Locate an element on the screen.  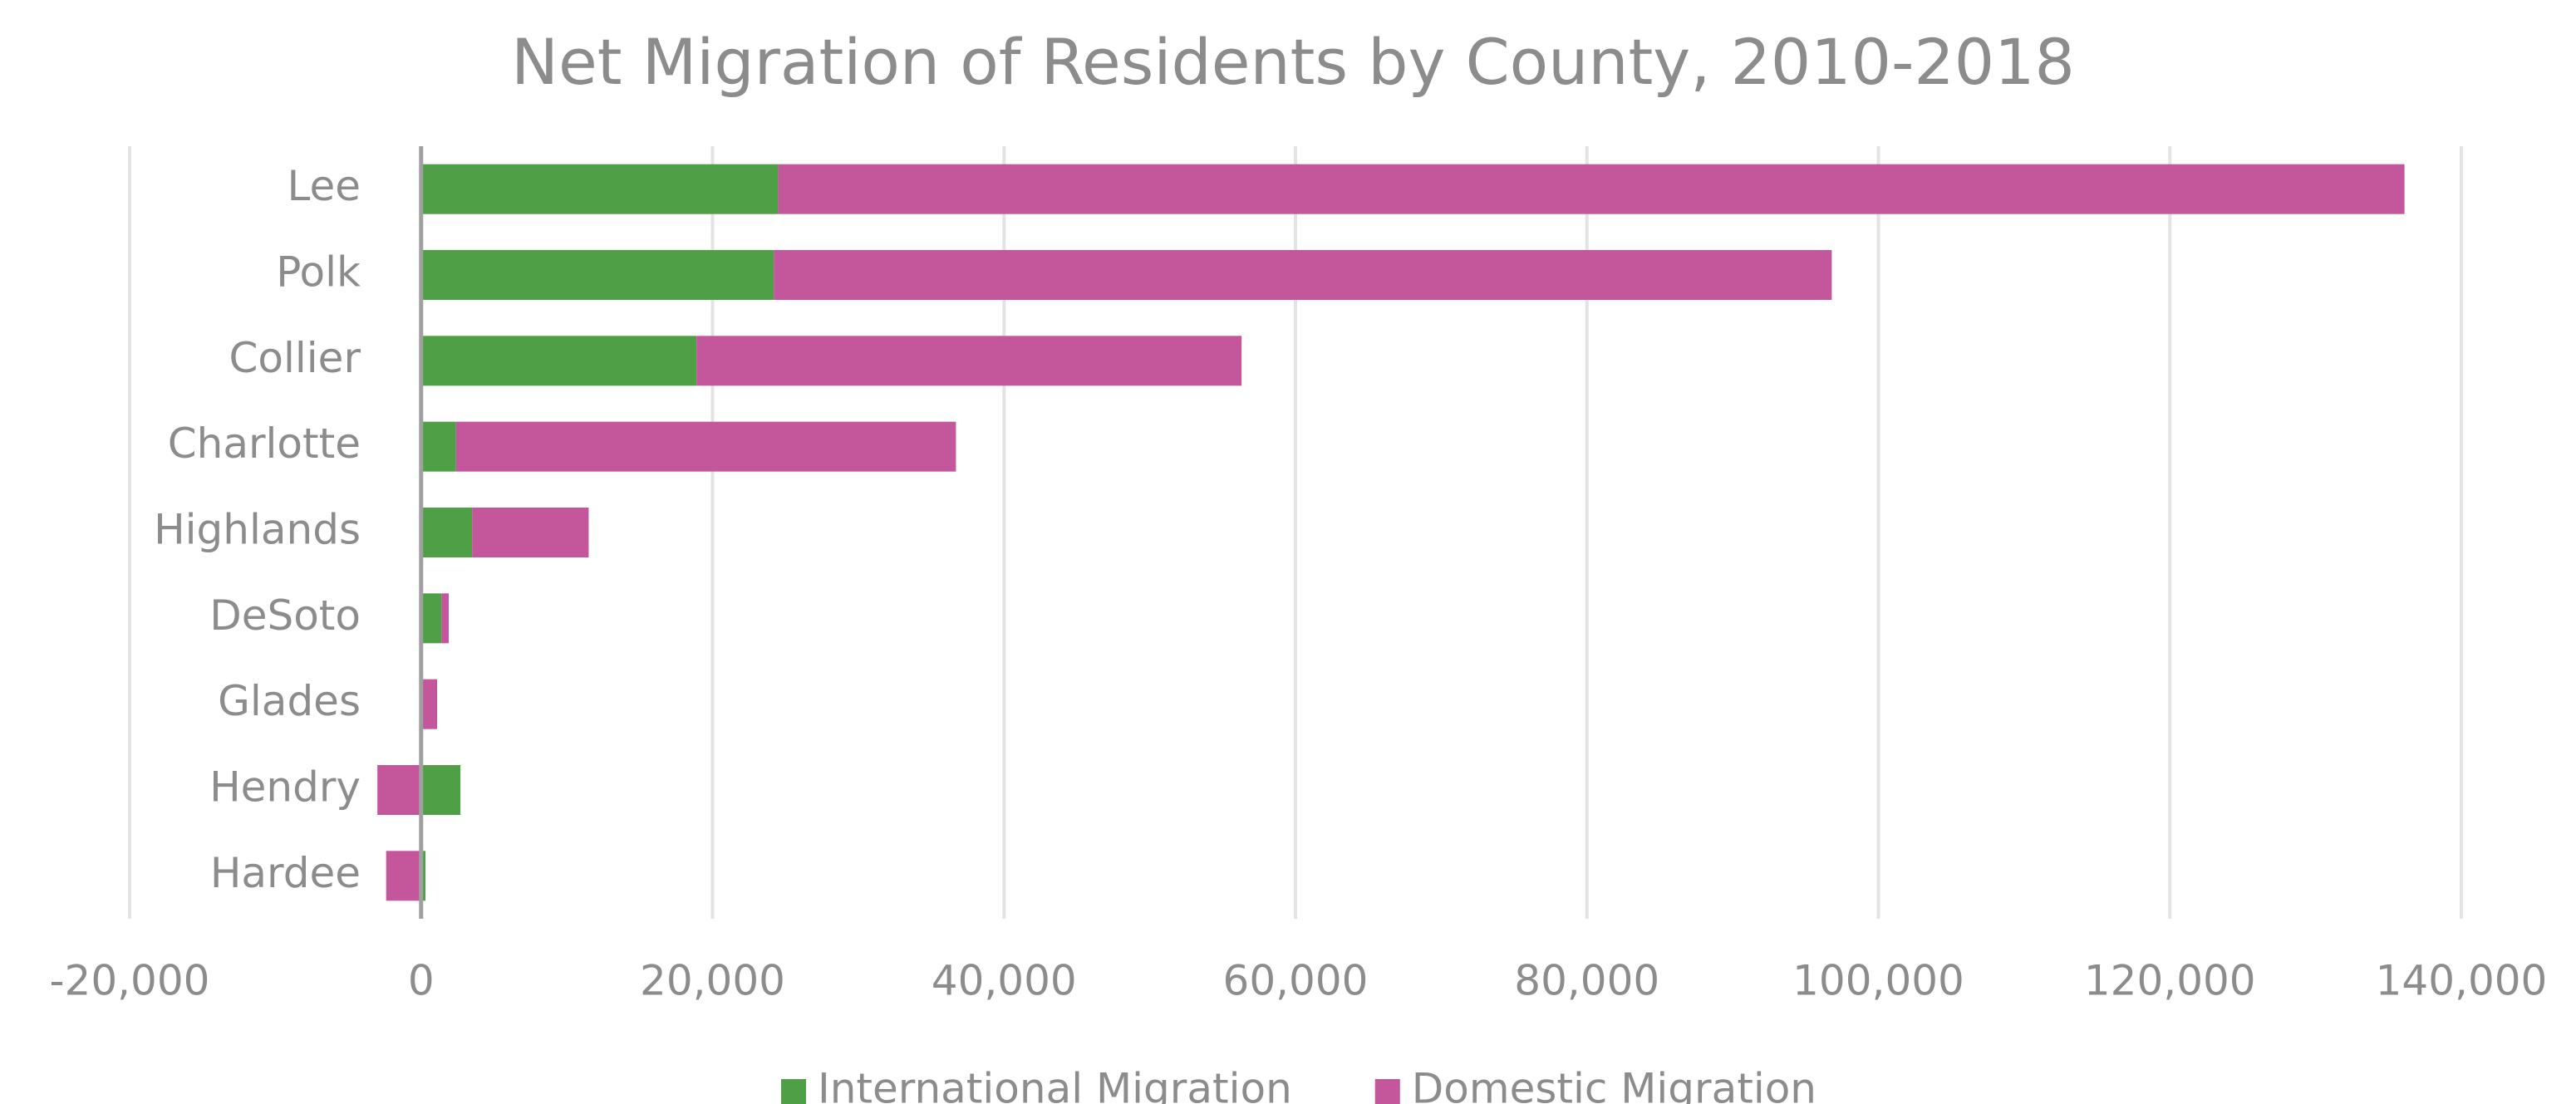
x-tick-label: 140,000 is located at coordinates (2462, 981).